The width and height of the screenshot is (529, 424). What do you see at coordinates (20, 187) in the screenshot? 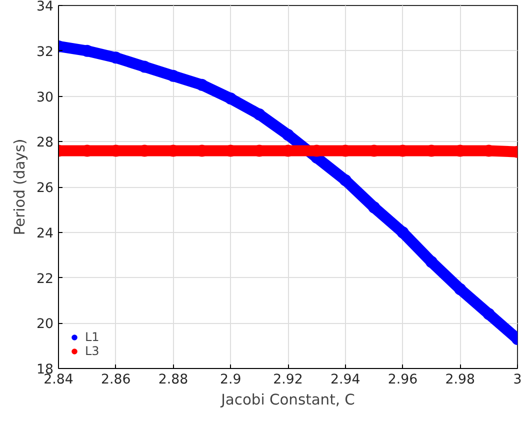
I see `y-axis-title: Period (days)` at bounding box center [20, 187].